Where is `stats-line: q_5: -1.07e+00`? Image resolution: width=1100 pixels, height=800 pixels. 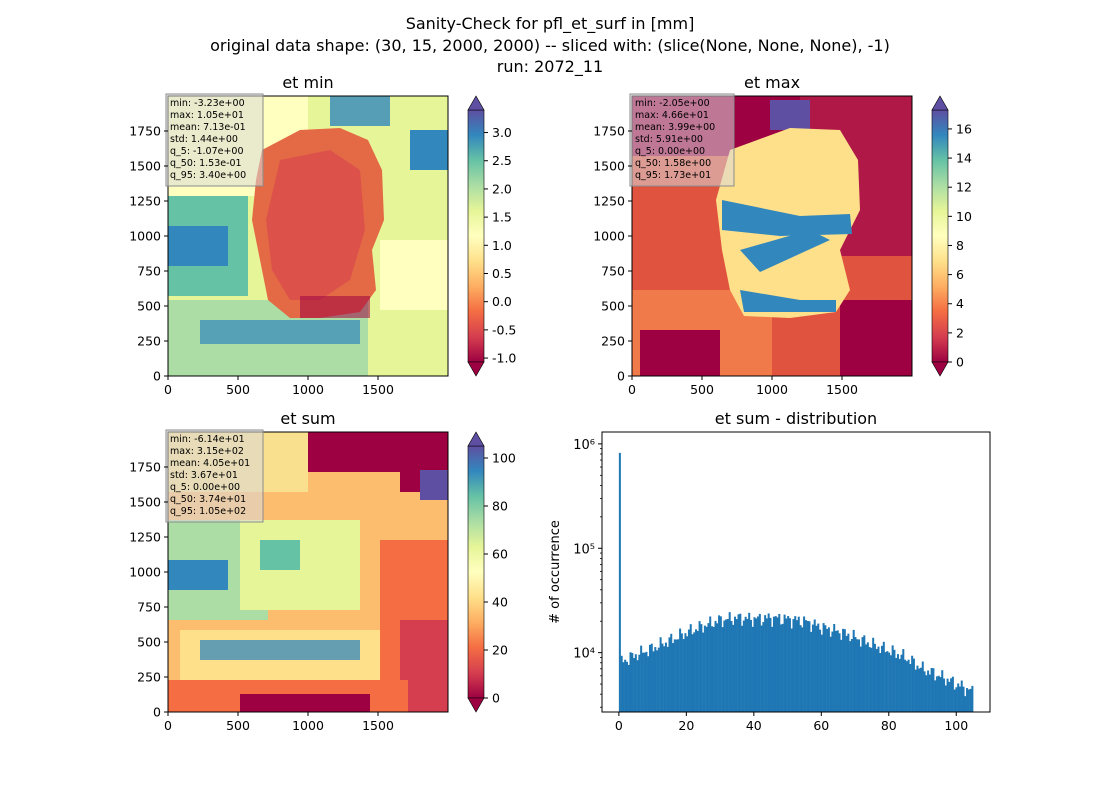
stats-line: q_5: -1.07e+00 is located at coordinates (207, 151).